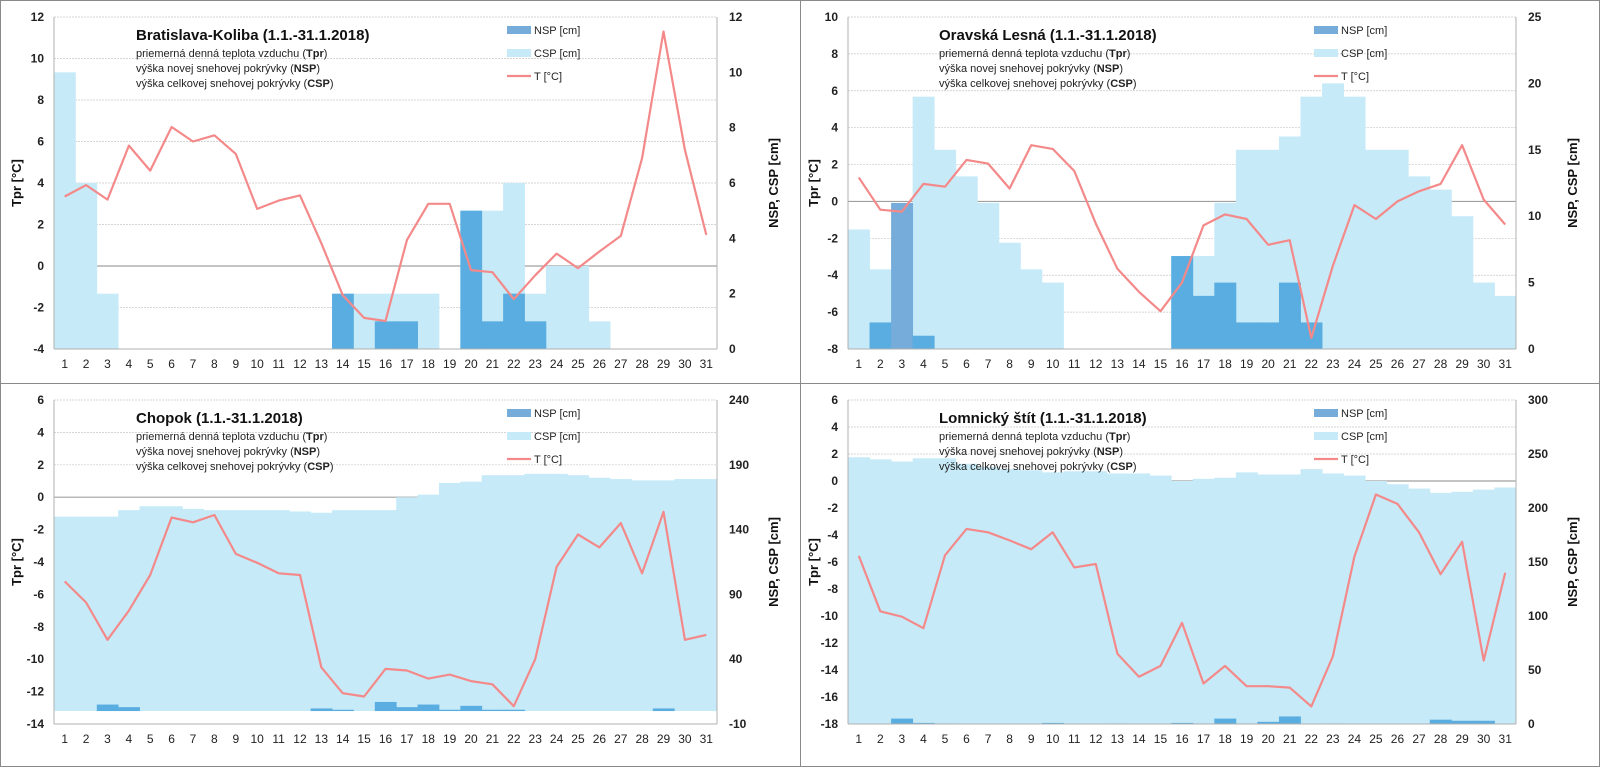 The height and width of the screenshot is (773, 1600). What do you see at coordinates (1531, 724) in the screenshot?
I see `y2-tick-label: 0` at bounding box center [1531, 724].